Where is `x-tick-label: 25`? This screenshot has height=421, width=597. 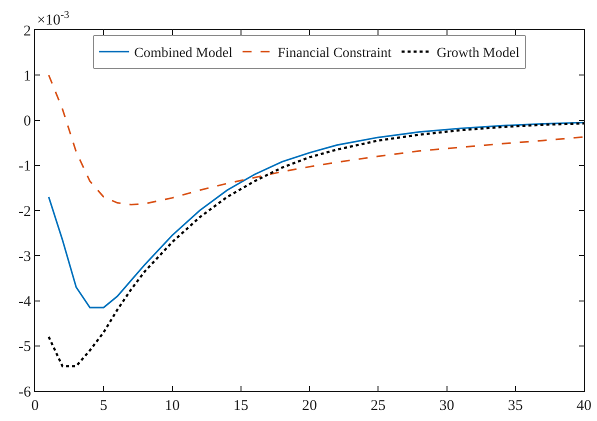
x-tick-label: 25 is located at coordinates (378, 406).